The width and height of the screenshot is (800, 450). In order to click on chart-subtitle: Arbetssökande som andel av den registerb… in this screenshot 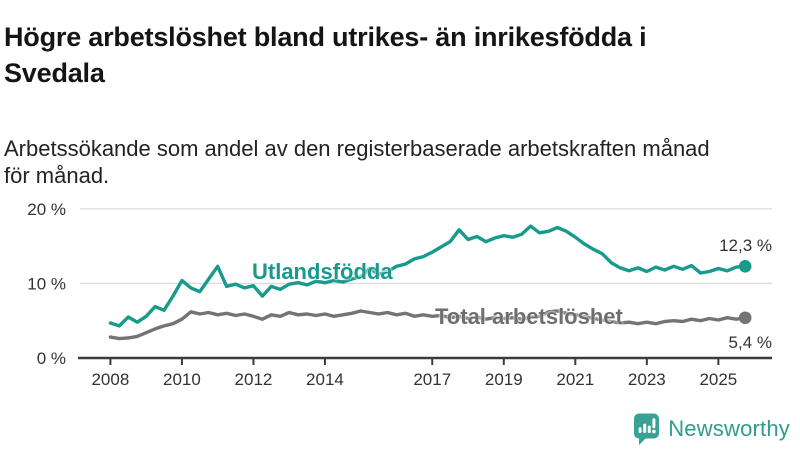, I will do `click(400, 162)`.